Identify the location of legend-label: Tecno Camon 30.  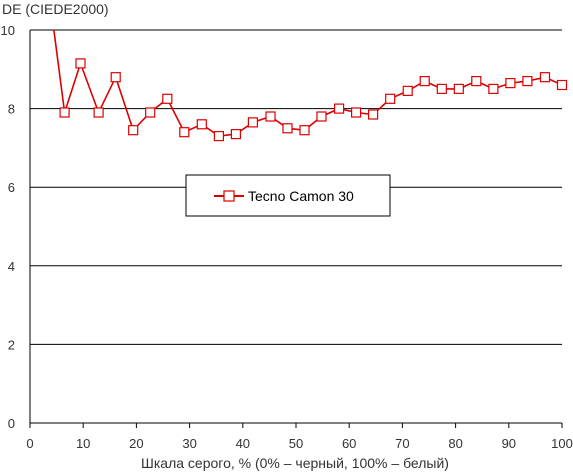
(301, 196).